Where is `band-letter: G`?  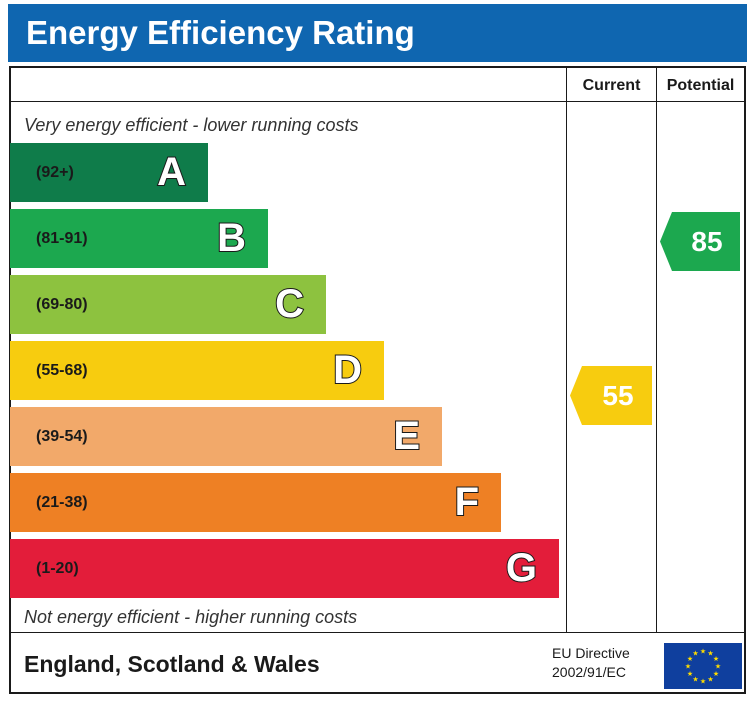
band-letter: G is located at coordinates (521, 568).